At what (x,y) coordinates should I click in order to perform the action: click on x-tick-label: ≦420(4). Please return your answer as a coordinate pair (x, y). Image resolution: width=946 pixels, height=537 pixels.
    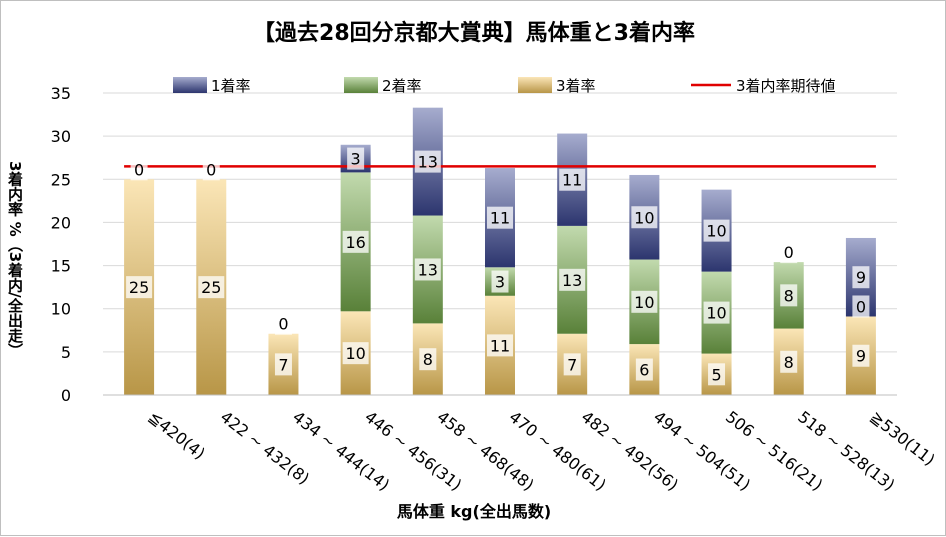
    Looking at the image, I should click on (177, 435).